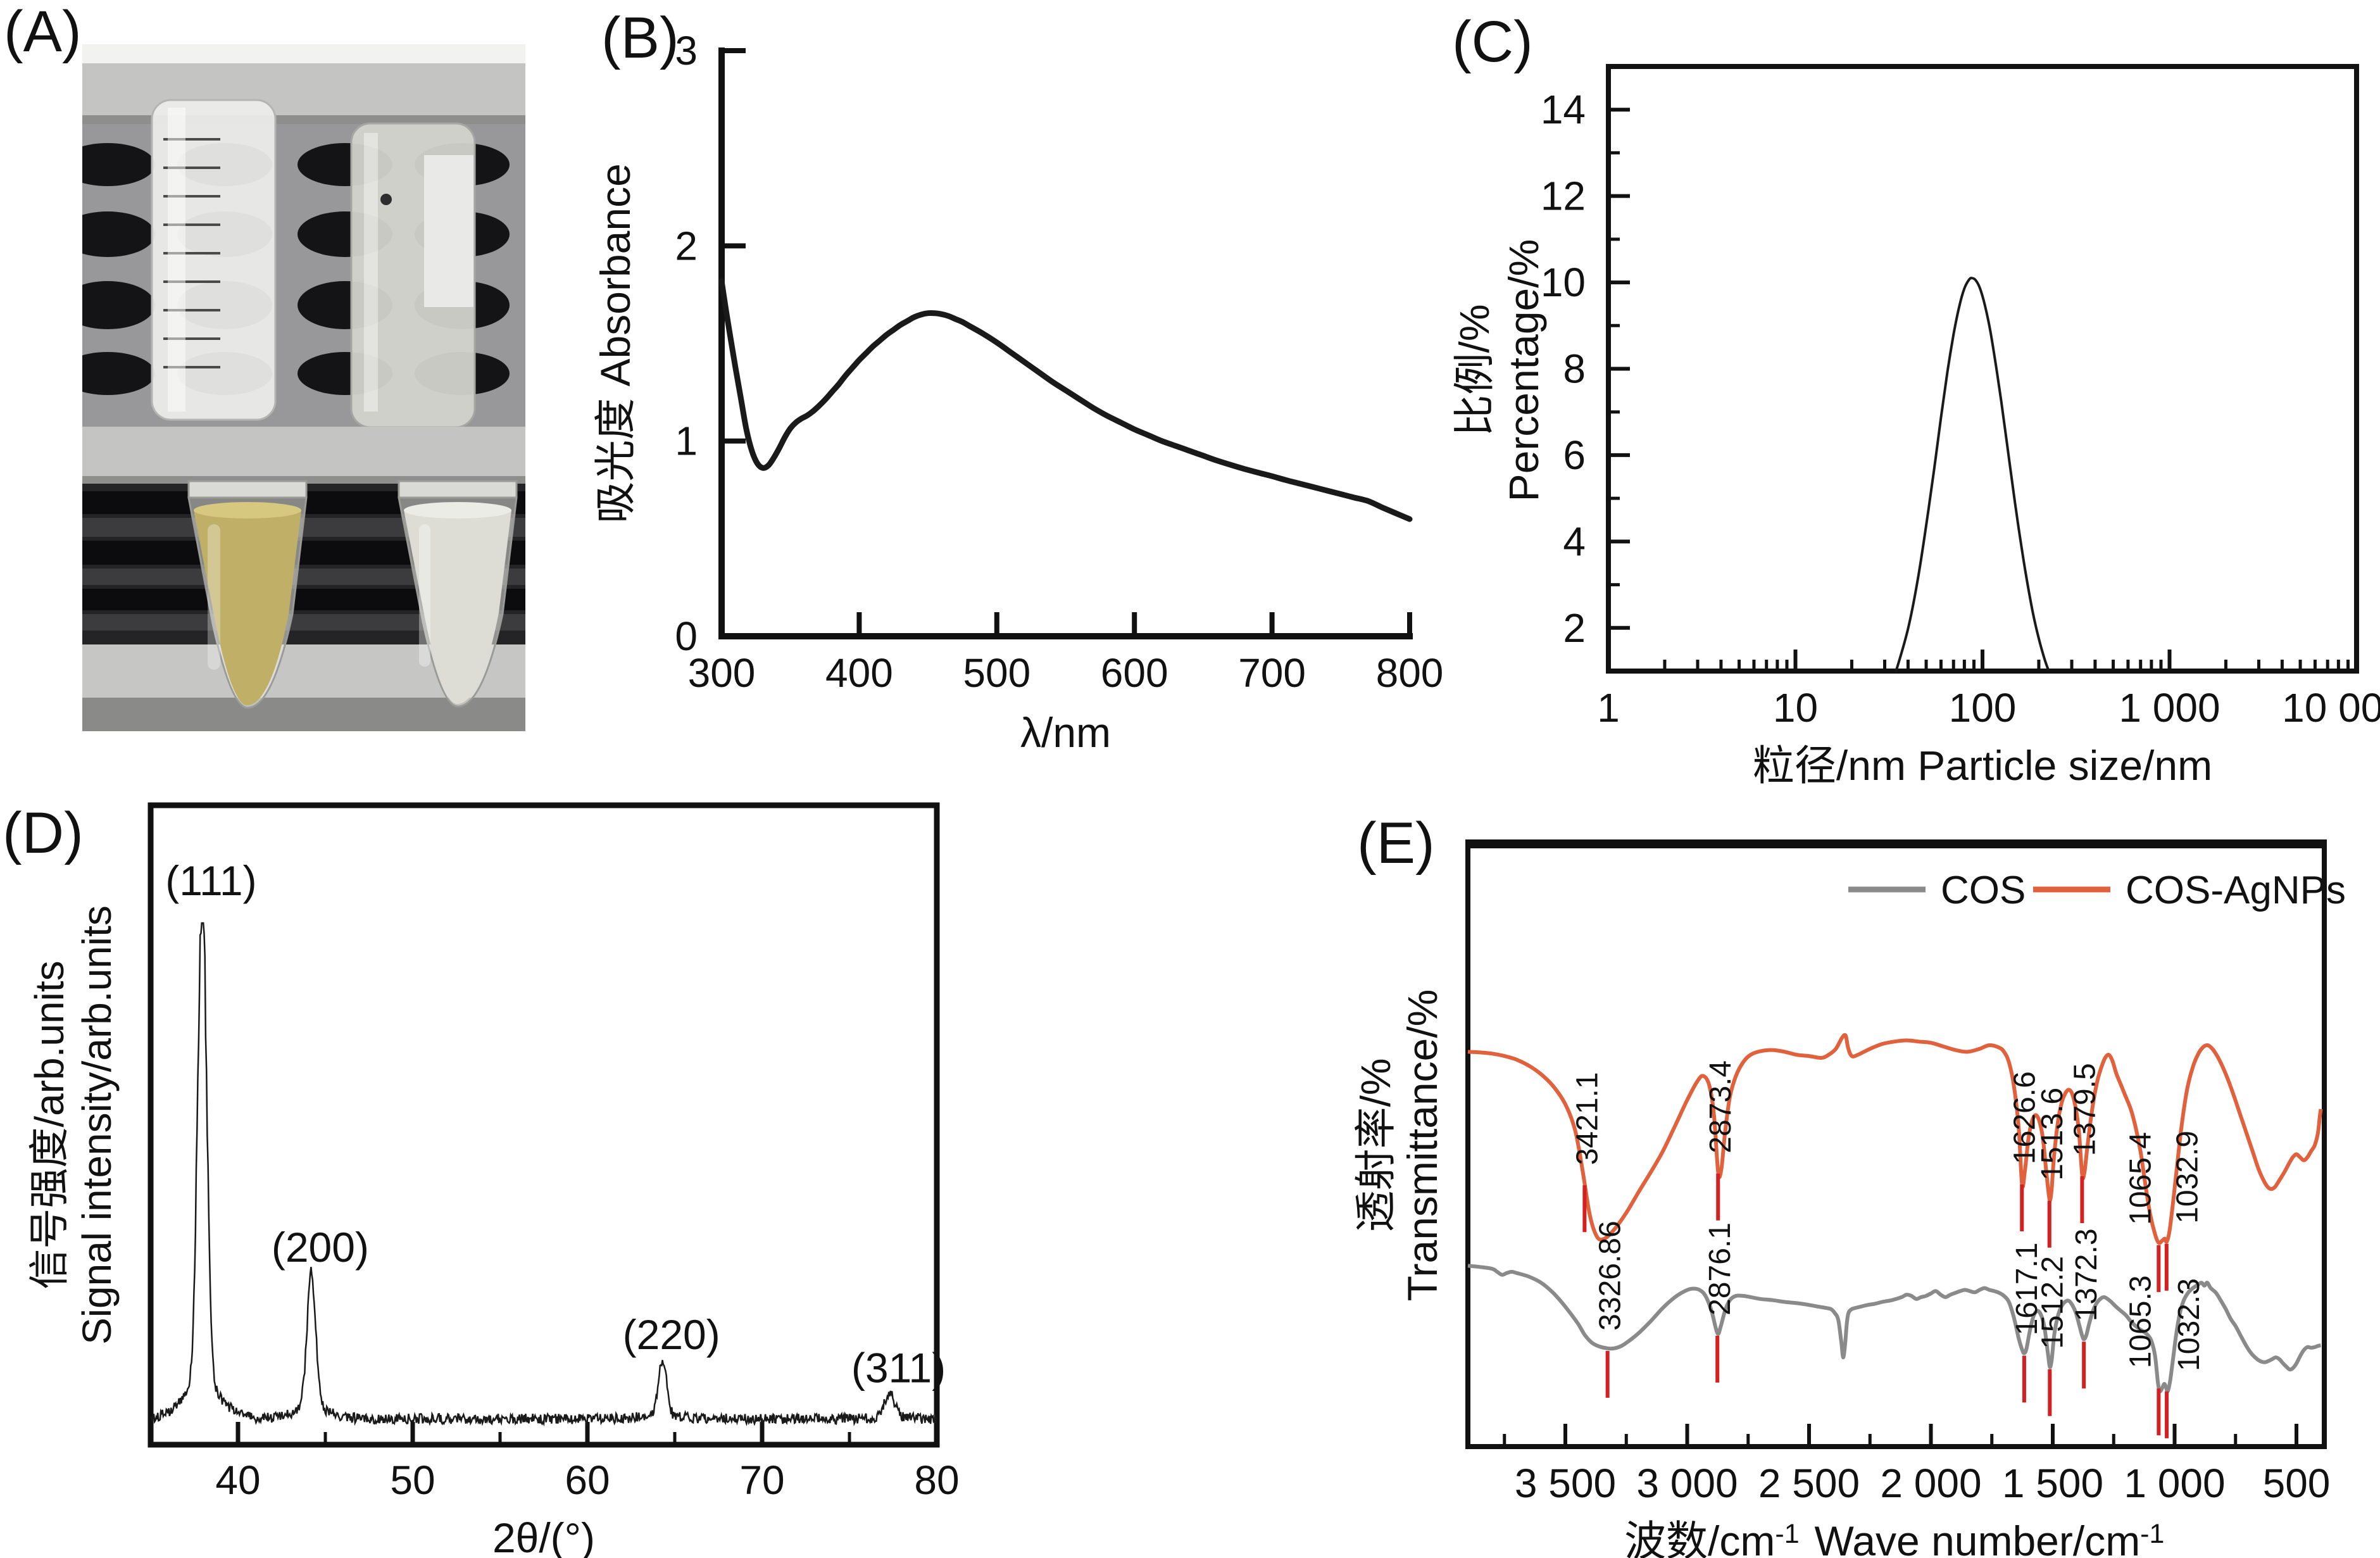 This screenshot has height=1558, width=2380. I want to click on panel-c-label: (C), so click(1492, 41).